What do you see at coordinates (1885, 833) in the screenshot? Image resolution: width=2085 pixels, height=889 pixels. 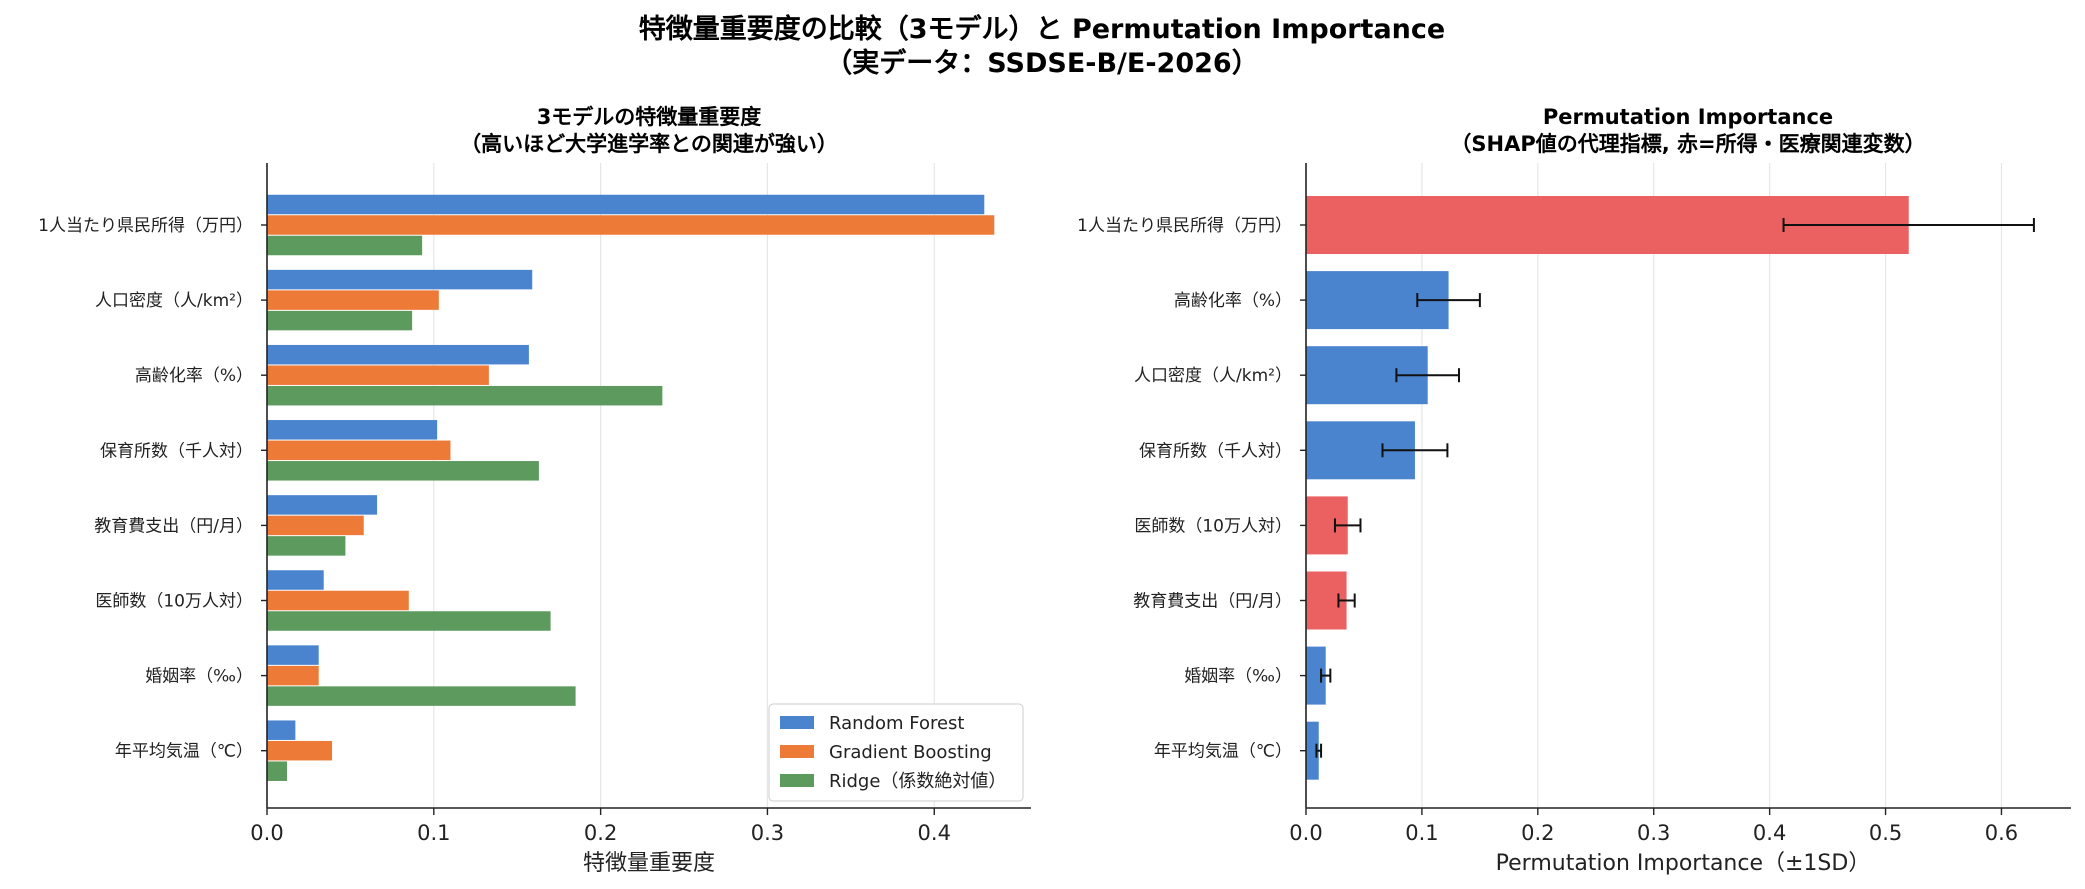 I see `right-x-tick-label: 0.5` at bounding box center [1885, 833].